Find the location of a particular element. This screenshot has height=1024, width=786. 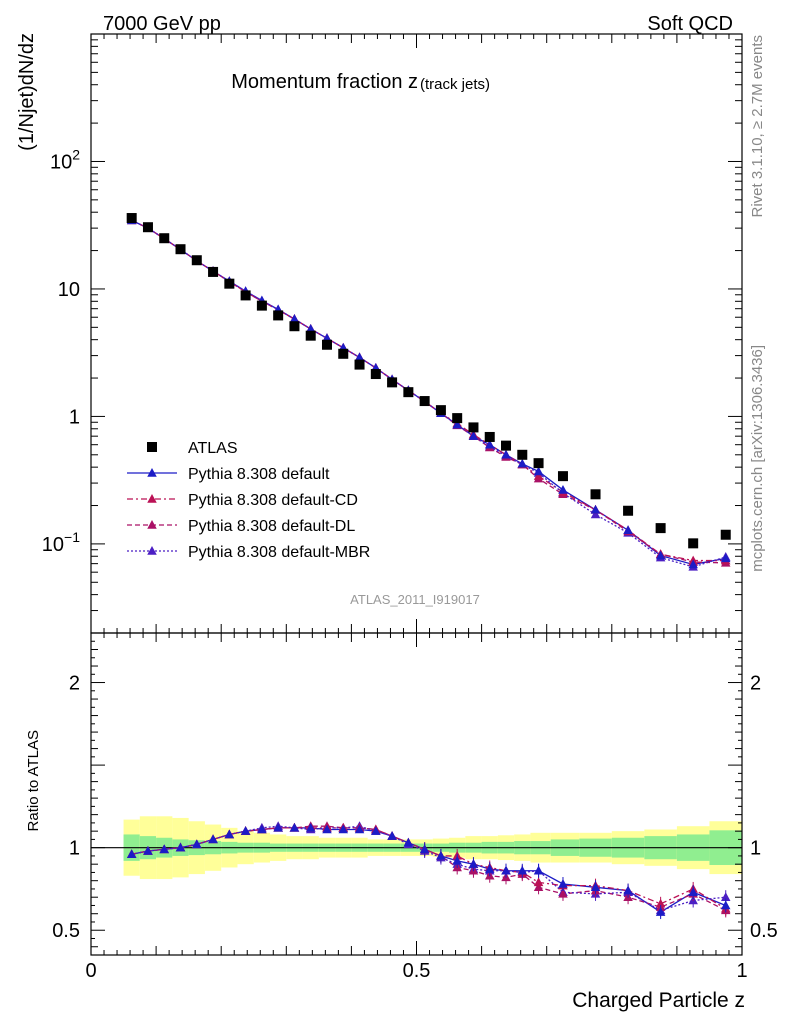

ratio-y-tick-label: 2 is located at coordinates (74, 684).